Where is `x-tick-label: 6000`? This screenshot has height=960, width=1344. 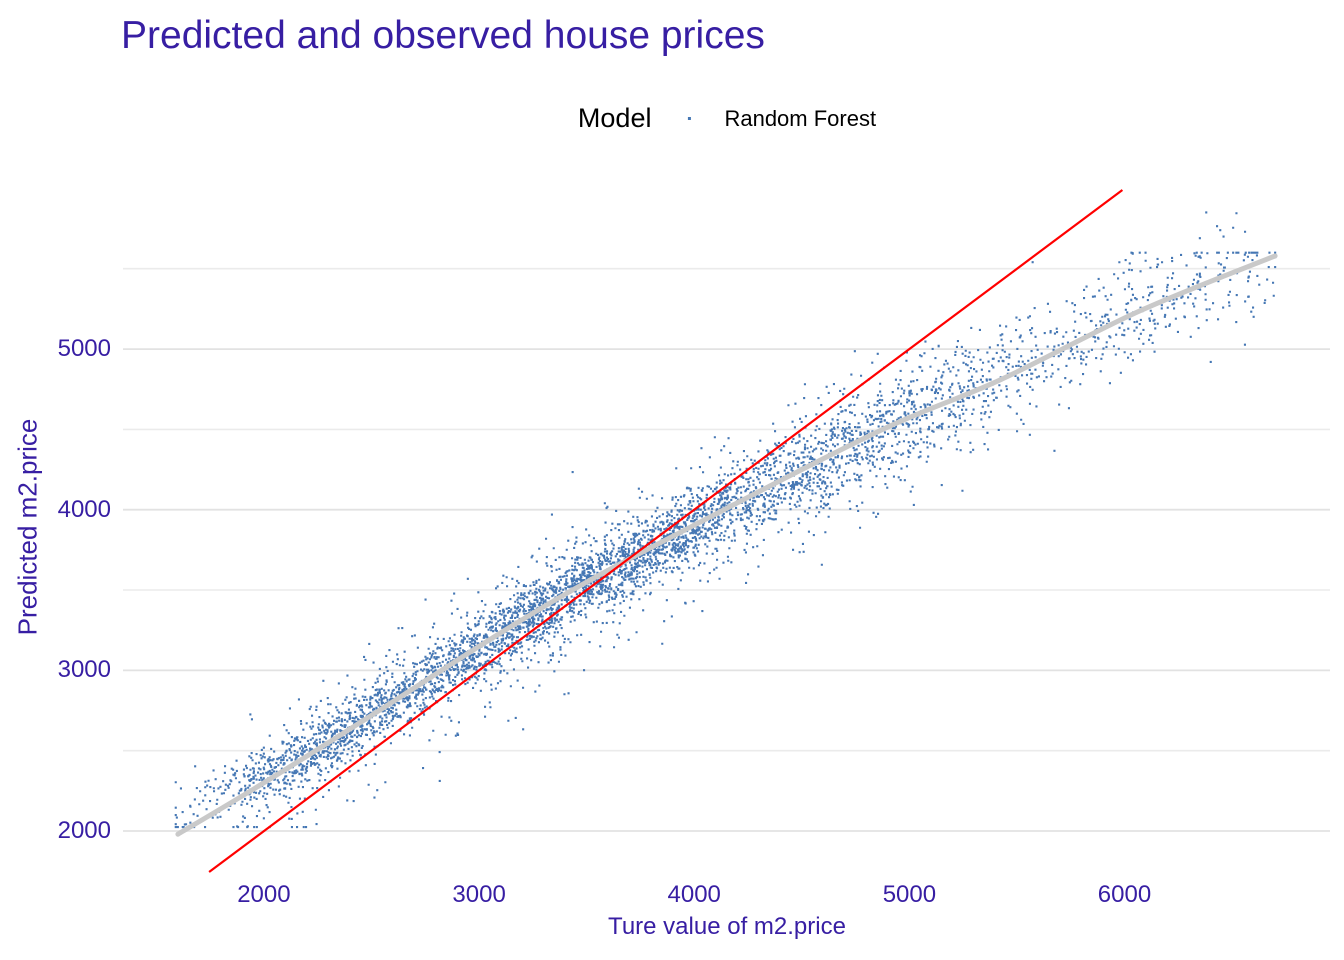 x-tick-label: 6000 is located at coordinates (1124, 894).